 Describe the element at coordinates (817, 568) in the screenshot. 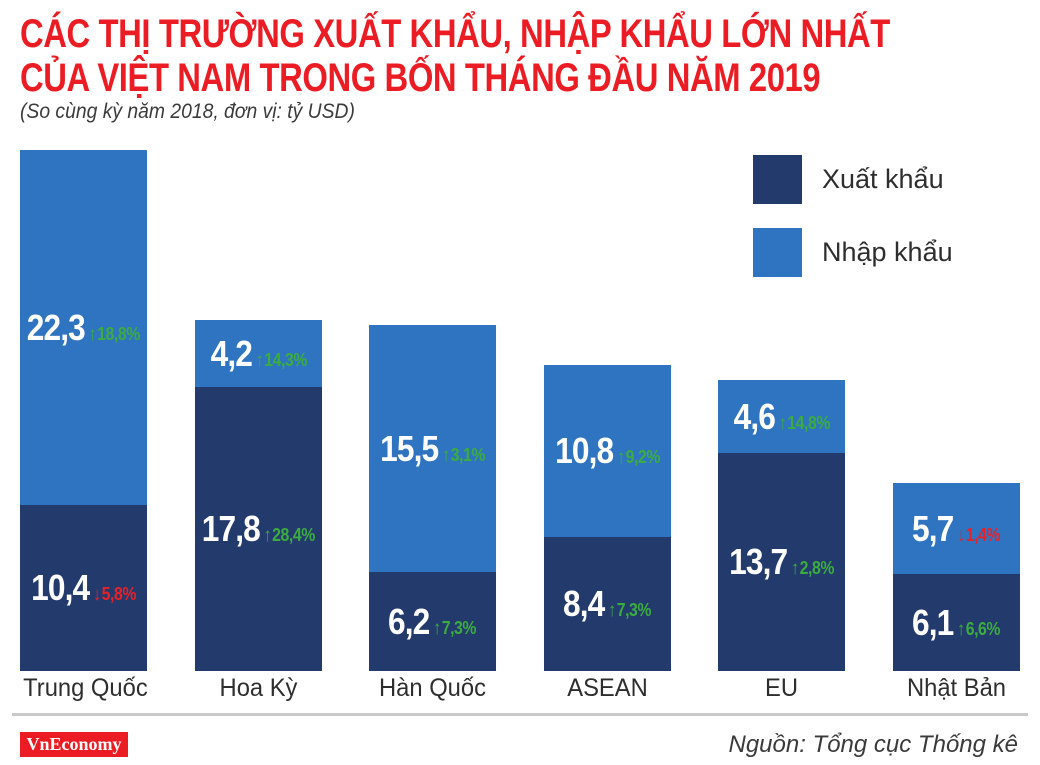

I see `export-change-value: 2,8%` at that location.